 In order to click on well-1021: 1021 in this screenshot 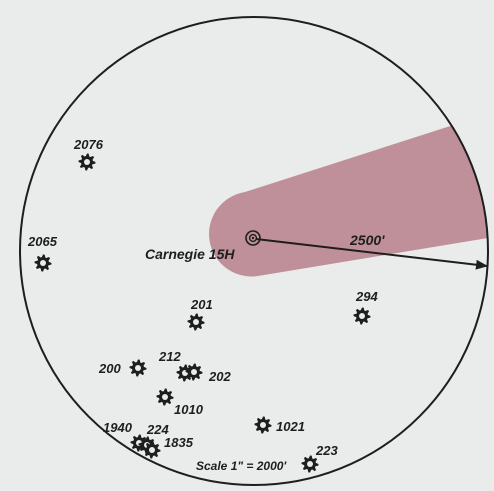, I will do `click(279, 425)`.